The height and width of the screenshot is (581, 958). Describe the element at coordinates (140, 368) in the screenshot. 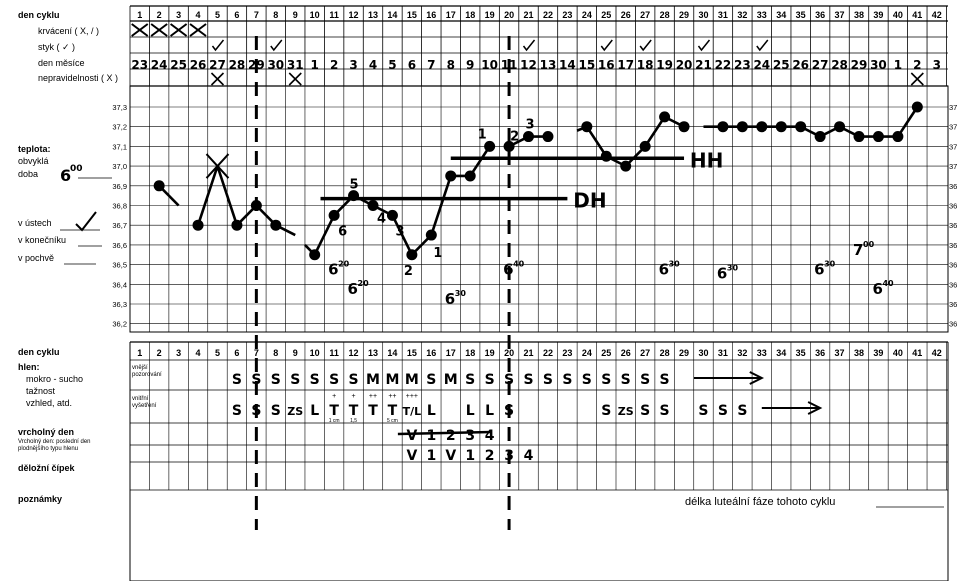

I see `external-label-1: vnější` at that location.